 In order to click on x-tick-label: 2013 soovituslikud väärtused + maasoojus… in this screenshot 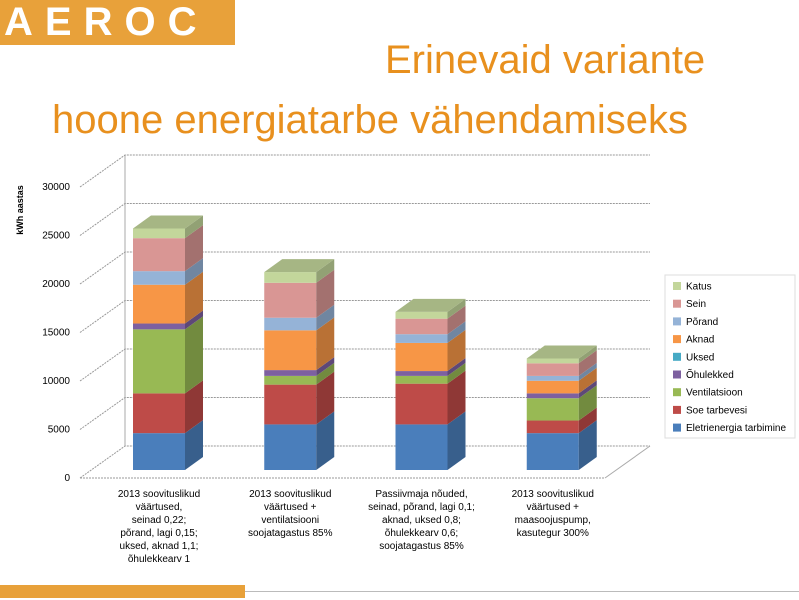, I will do `click(552, 514)`.